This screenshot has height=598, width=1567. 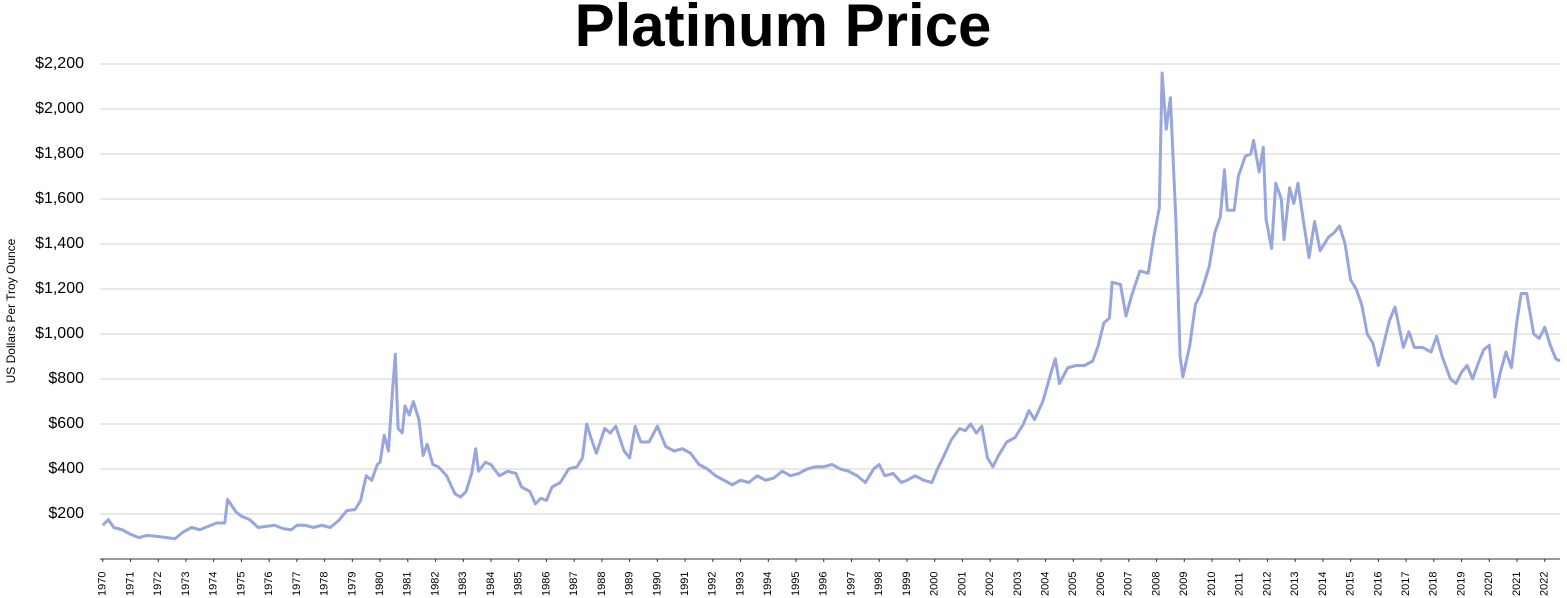 What do you see at coordinates (1378, 584) in the screenshot?
I see `x-tick-label: 2016` at bounding box center [1378, 584].